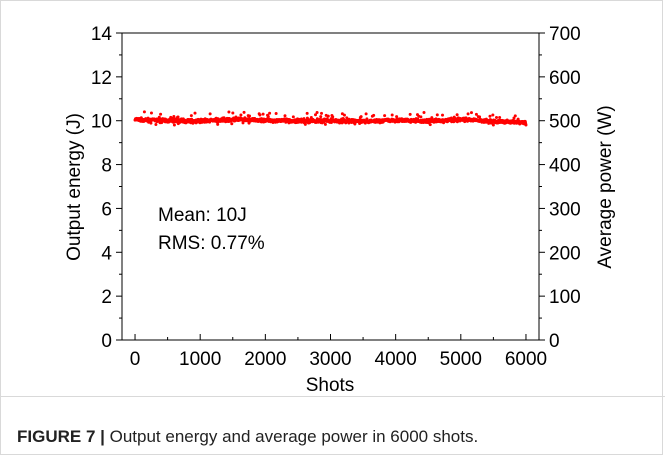 This screenshot has height=457, width=665. What do you see at coordinates (330, 385) in the screenshot?
I see `x-axis-label: Shots` at bounding box center [330, 385].